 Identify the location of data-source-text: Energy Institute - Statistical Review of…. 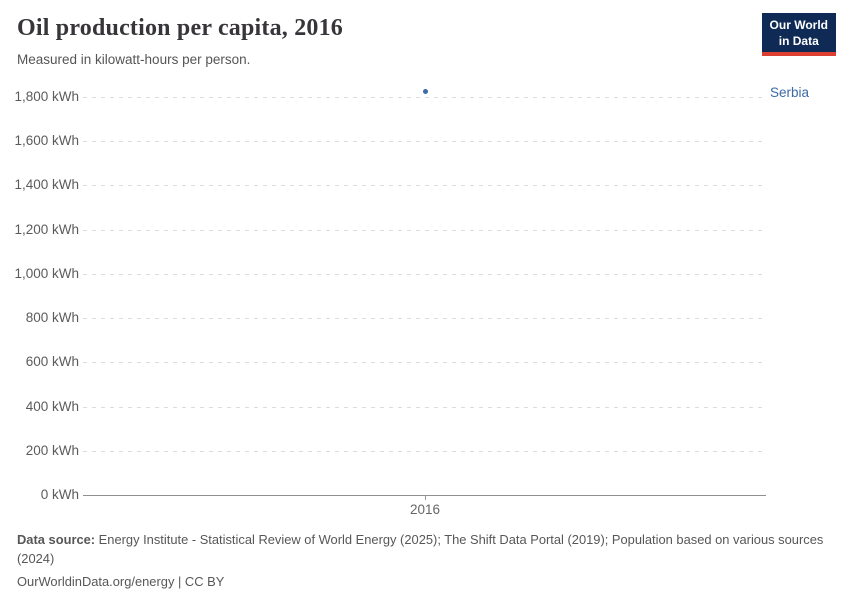
(420, 549).